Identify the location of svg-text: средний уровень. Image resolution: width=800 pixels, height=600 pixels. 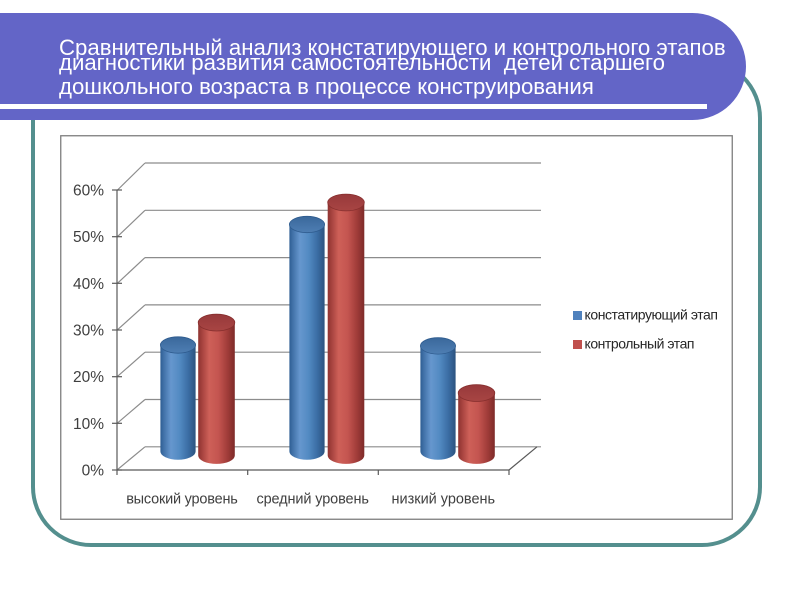
(312, 500).